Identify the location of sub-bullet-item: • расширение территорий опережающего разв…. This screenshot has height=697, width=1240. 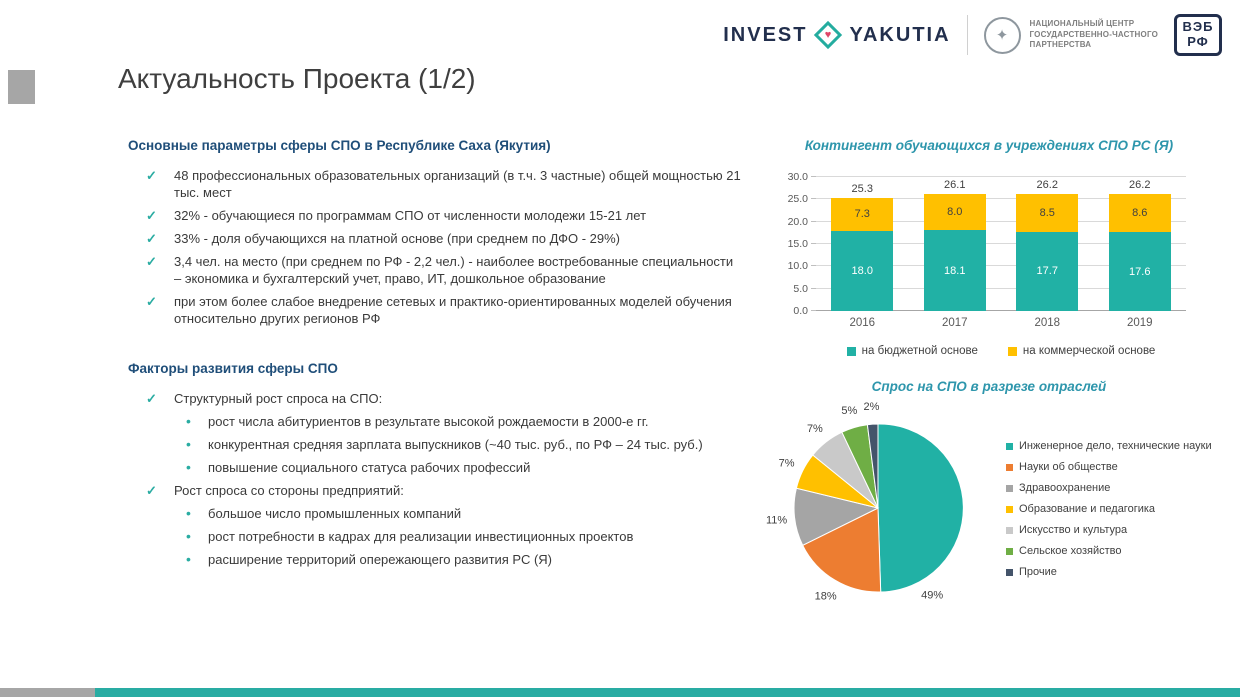
(435, 559).